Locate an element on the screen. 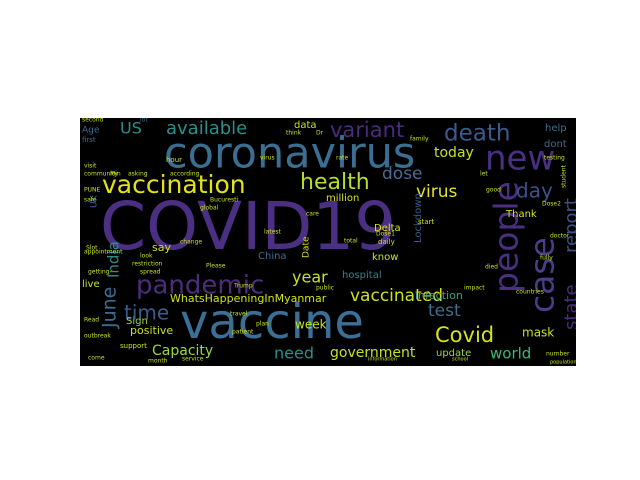 The height and width of the screenshot is (480, 640). word: US is located at coordinates (131, 128).